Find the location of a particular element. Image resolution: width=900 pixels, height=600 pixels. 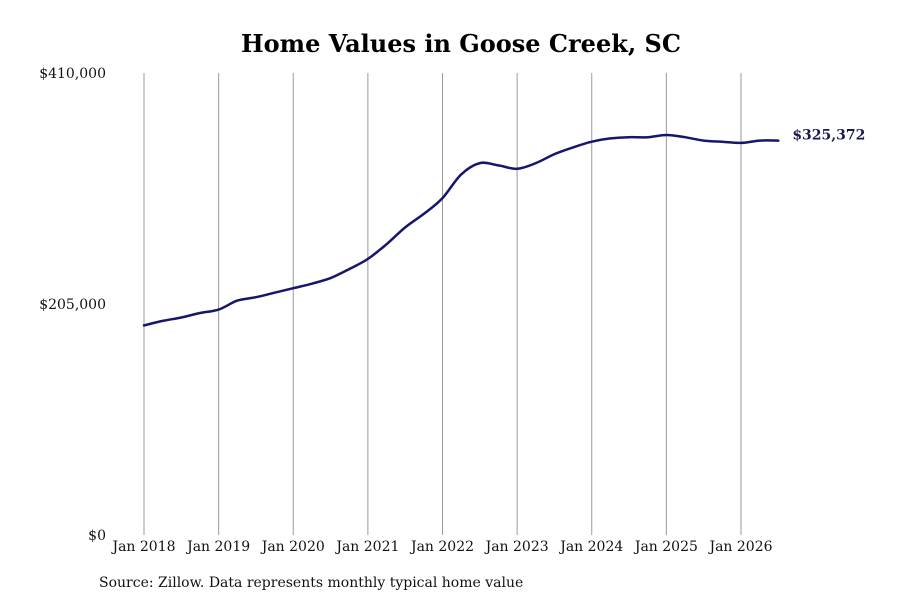

x-tick-label: Jan 2022 is located at coordinates (441, 547).